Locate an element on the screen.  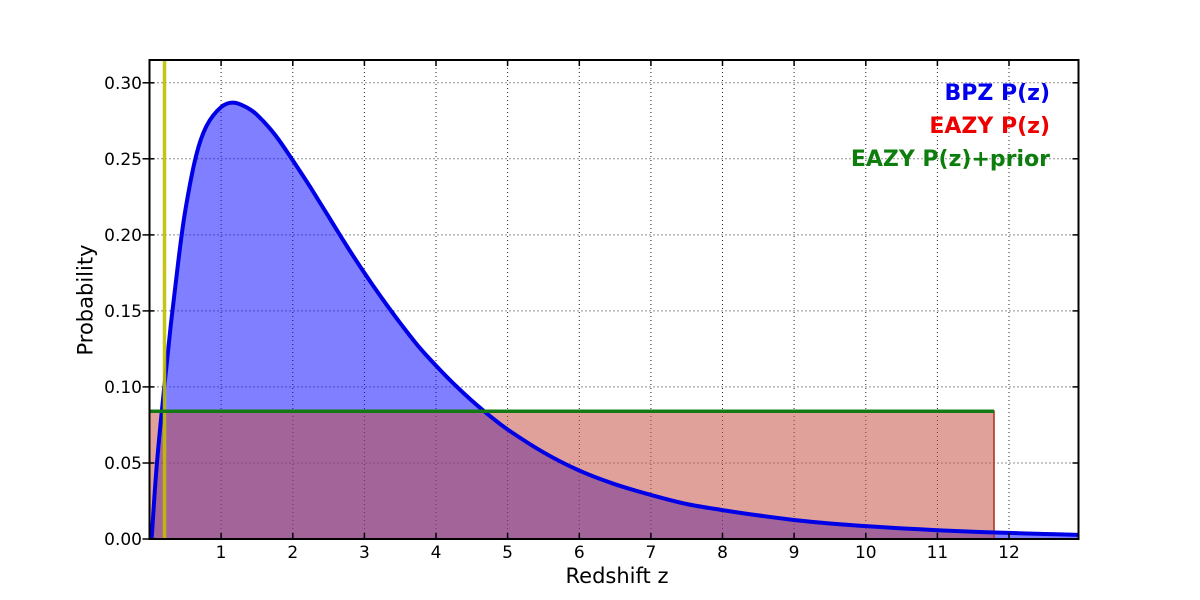
x-tick-label: 4 is located at coordinates (436, 553).